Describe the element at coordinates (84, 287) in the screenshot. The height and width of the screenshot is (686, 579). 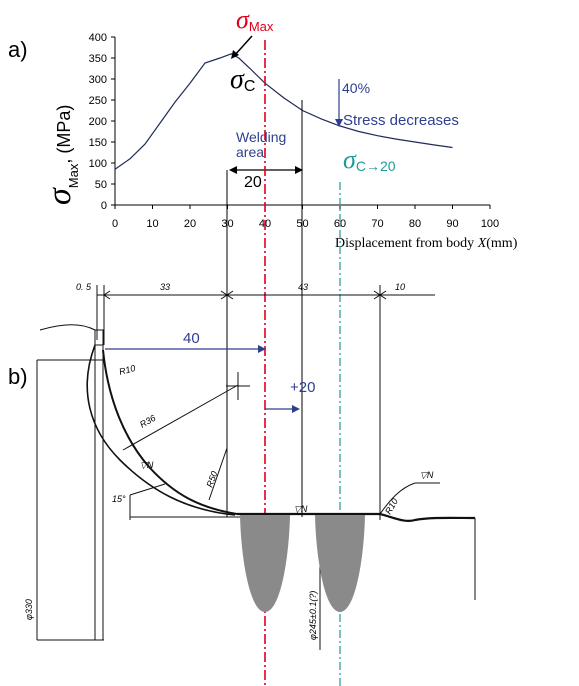
I see `dim-top-0: 0. 5` at that location.